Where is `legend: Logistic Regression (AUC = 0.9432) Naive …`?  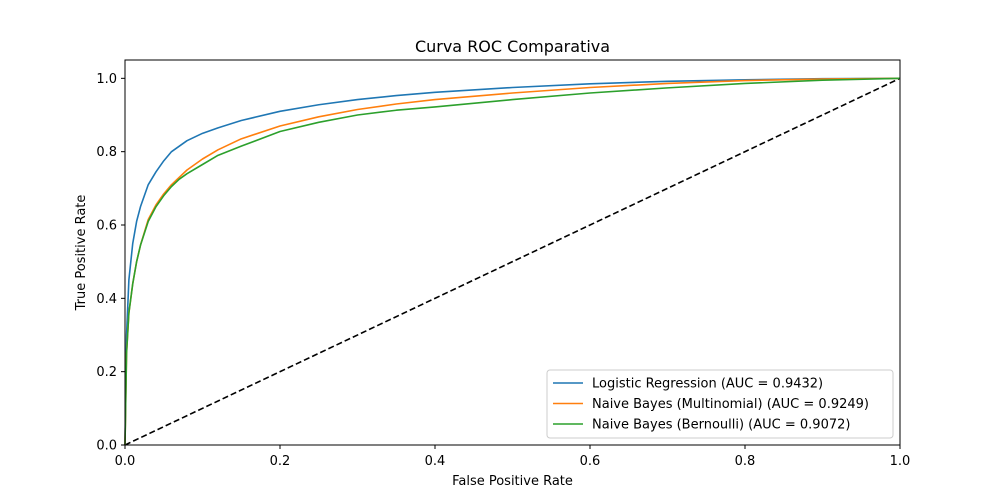 legend: Logistic Regression (AUC = 0.9432) Naive … is located at coordinates (720, 404).